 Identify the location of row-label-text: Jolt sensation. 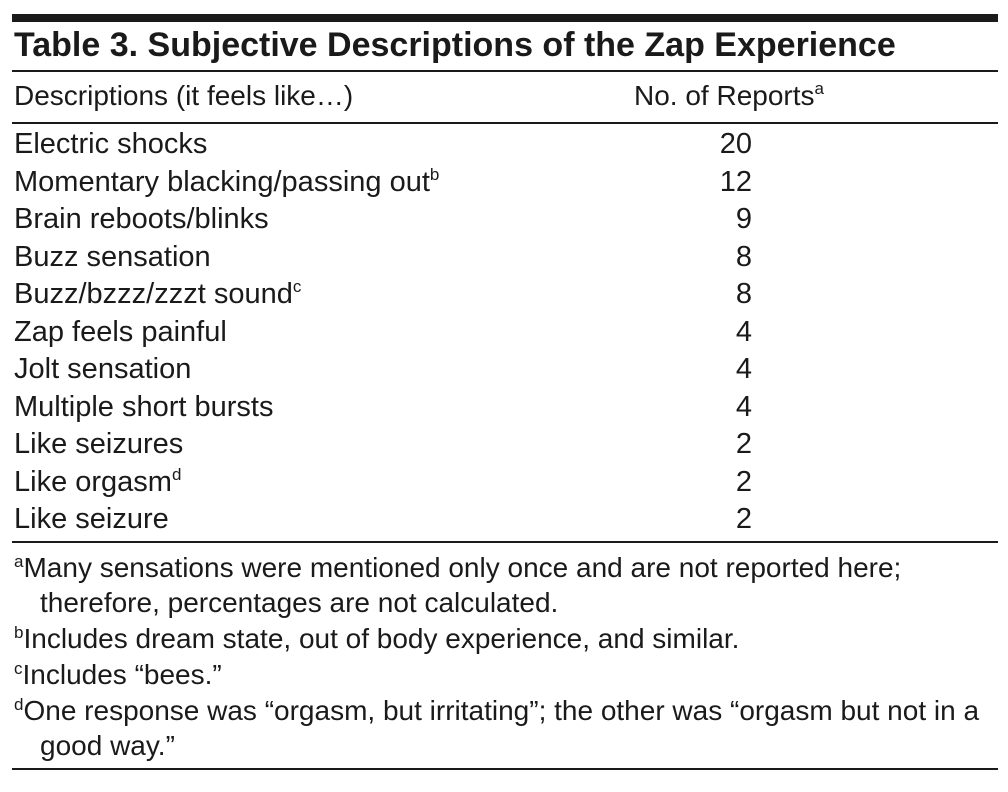
(103, 369).